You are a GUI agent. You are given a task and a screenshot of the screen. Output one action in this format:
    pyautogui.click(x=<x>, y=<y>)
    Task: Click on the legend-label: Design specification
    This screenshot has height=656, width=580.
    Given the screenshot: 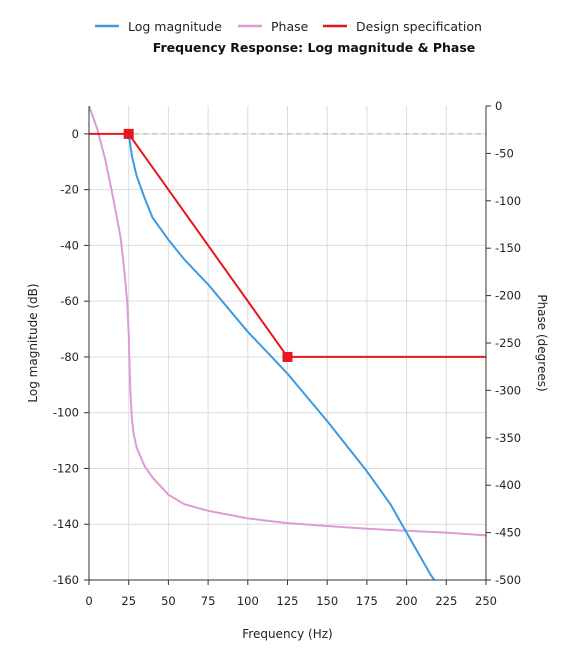 What is the action you would take?
    pyautogui.click(x=419, y=26)
    